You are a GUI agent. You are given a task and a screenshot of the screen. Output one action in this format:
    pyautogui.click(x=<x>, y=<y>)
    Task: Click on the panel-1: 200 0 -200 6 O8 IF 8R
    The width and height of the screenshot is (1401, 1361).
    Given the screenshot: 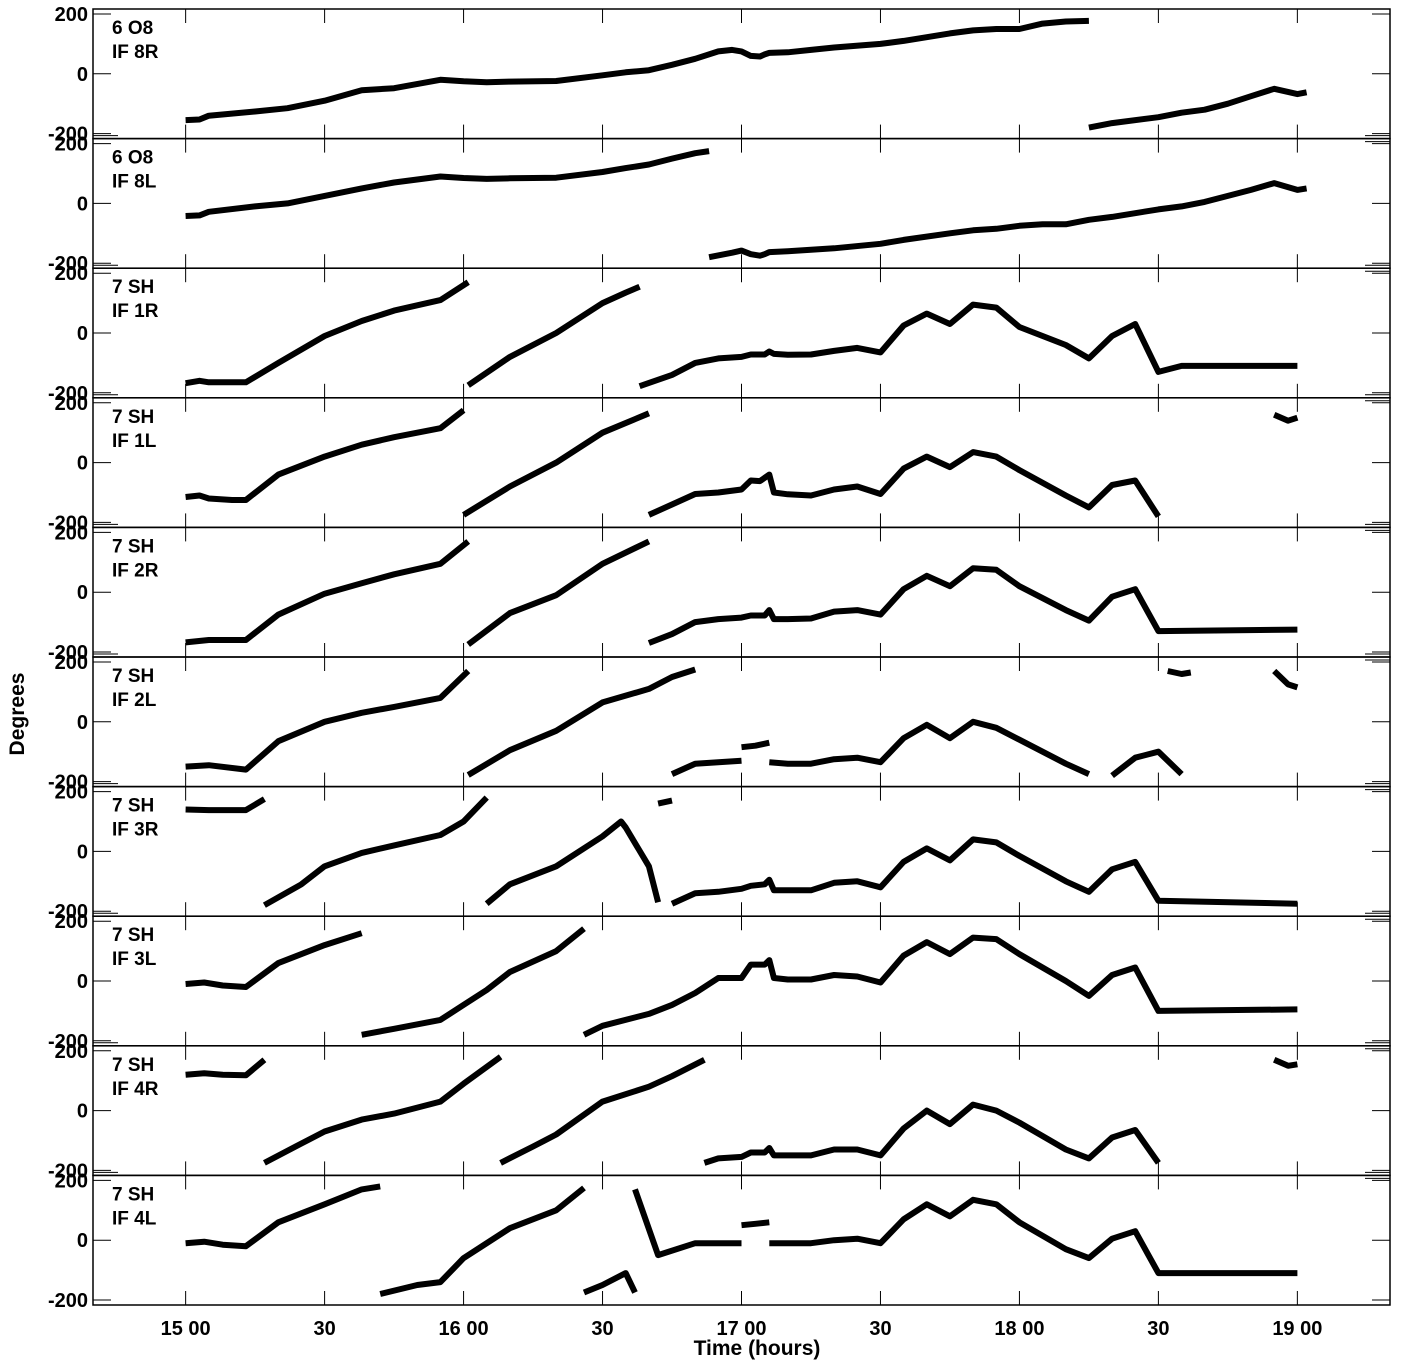 What is the action you would take?
    pyautogui.click(x=719, y=75)
    